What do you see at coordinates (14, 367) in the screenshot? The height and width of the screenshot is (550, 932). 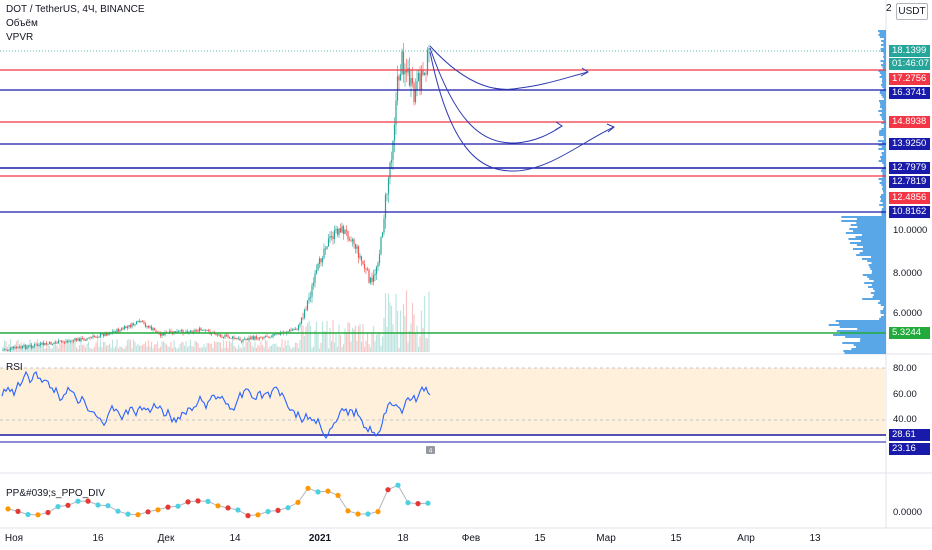 I see `rsi-legend: RSI` at bounding box center [14, 367].